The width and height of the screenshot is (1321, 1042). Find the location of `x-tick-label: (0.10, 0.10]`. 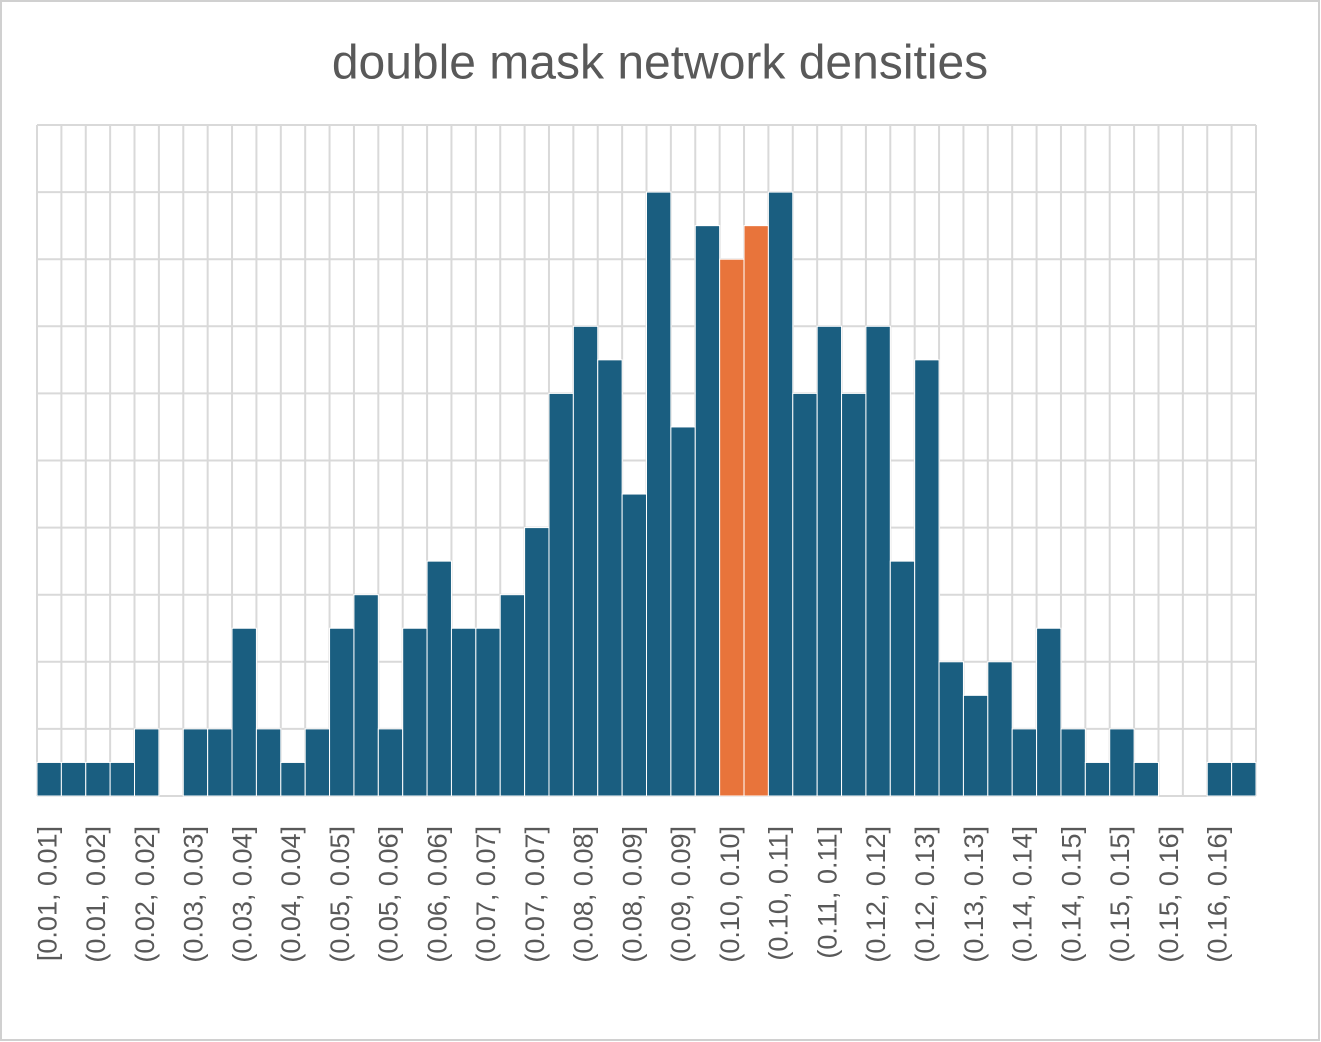

x-tick-label: (0.10, 0.10] is located at coordinates (730, 894).